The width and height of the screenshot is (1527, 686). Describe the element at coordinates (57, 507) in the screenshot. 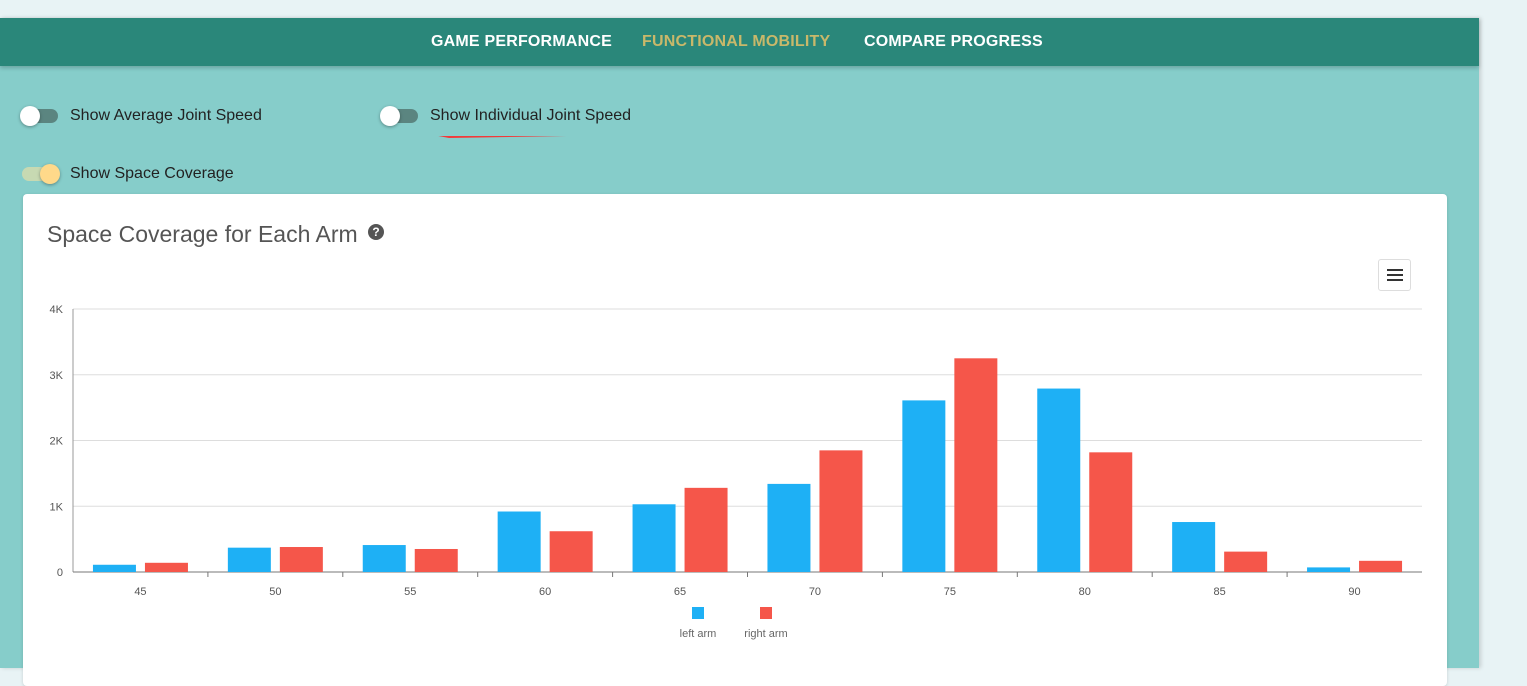

I see `y-tick-label: 1K` at that location.